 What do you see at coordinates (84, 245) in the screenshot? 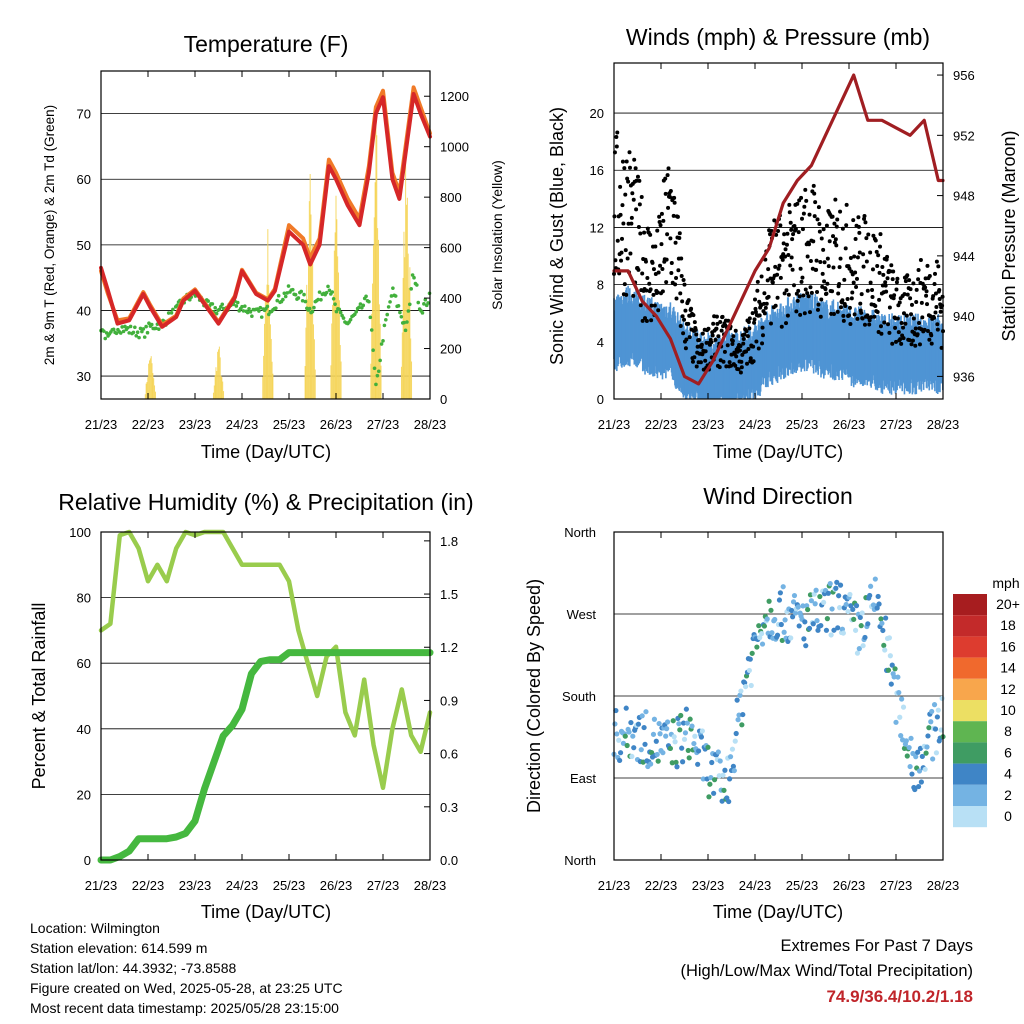
I see `temperature-ytick-label: 50` at bounding box center [84, 245].